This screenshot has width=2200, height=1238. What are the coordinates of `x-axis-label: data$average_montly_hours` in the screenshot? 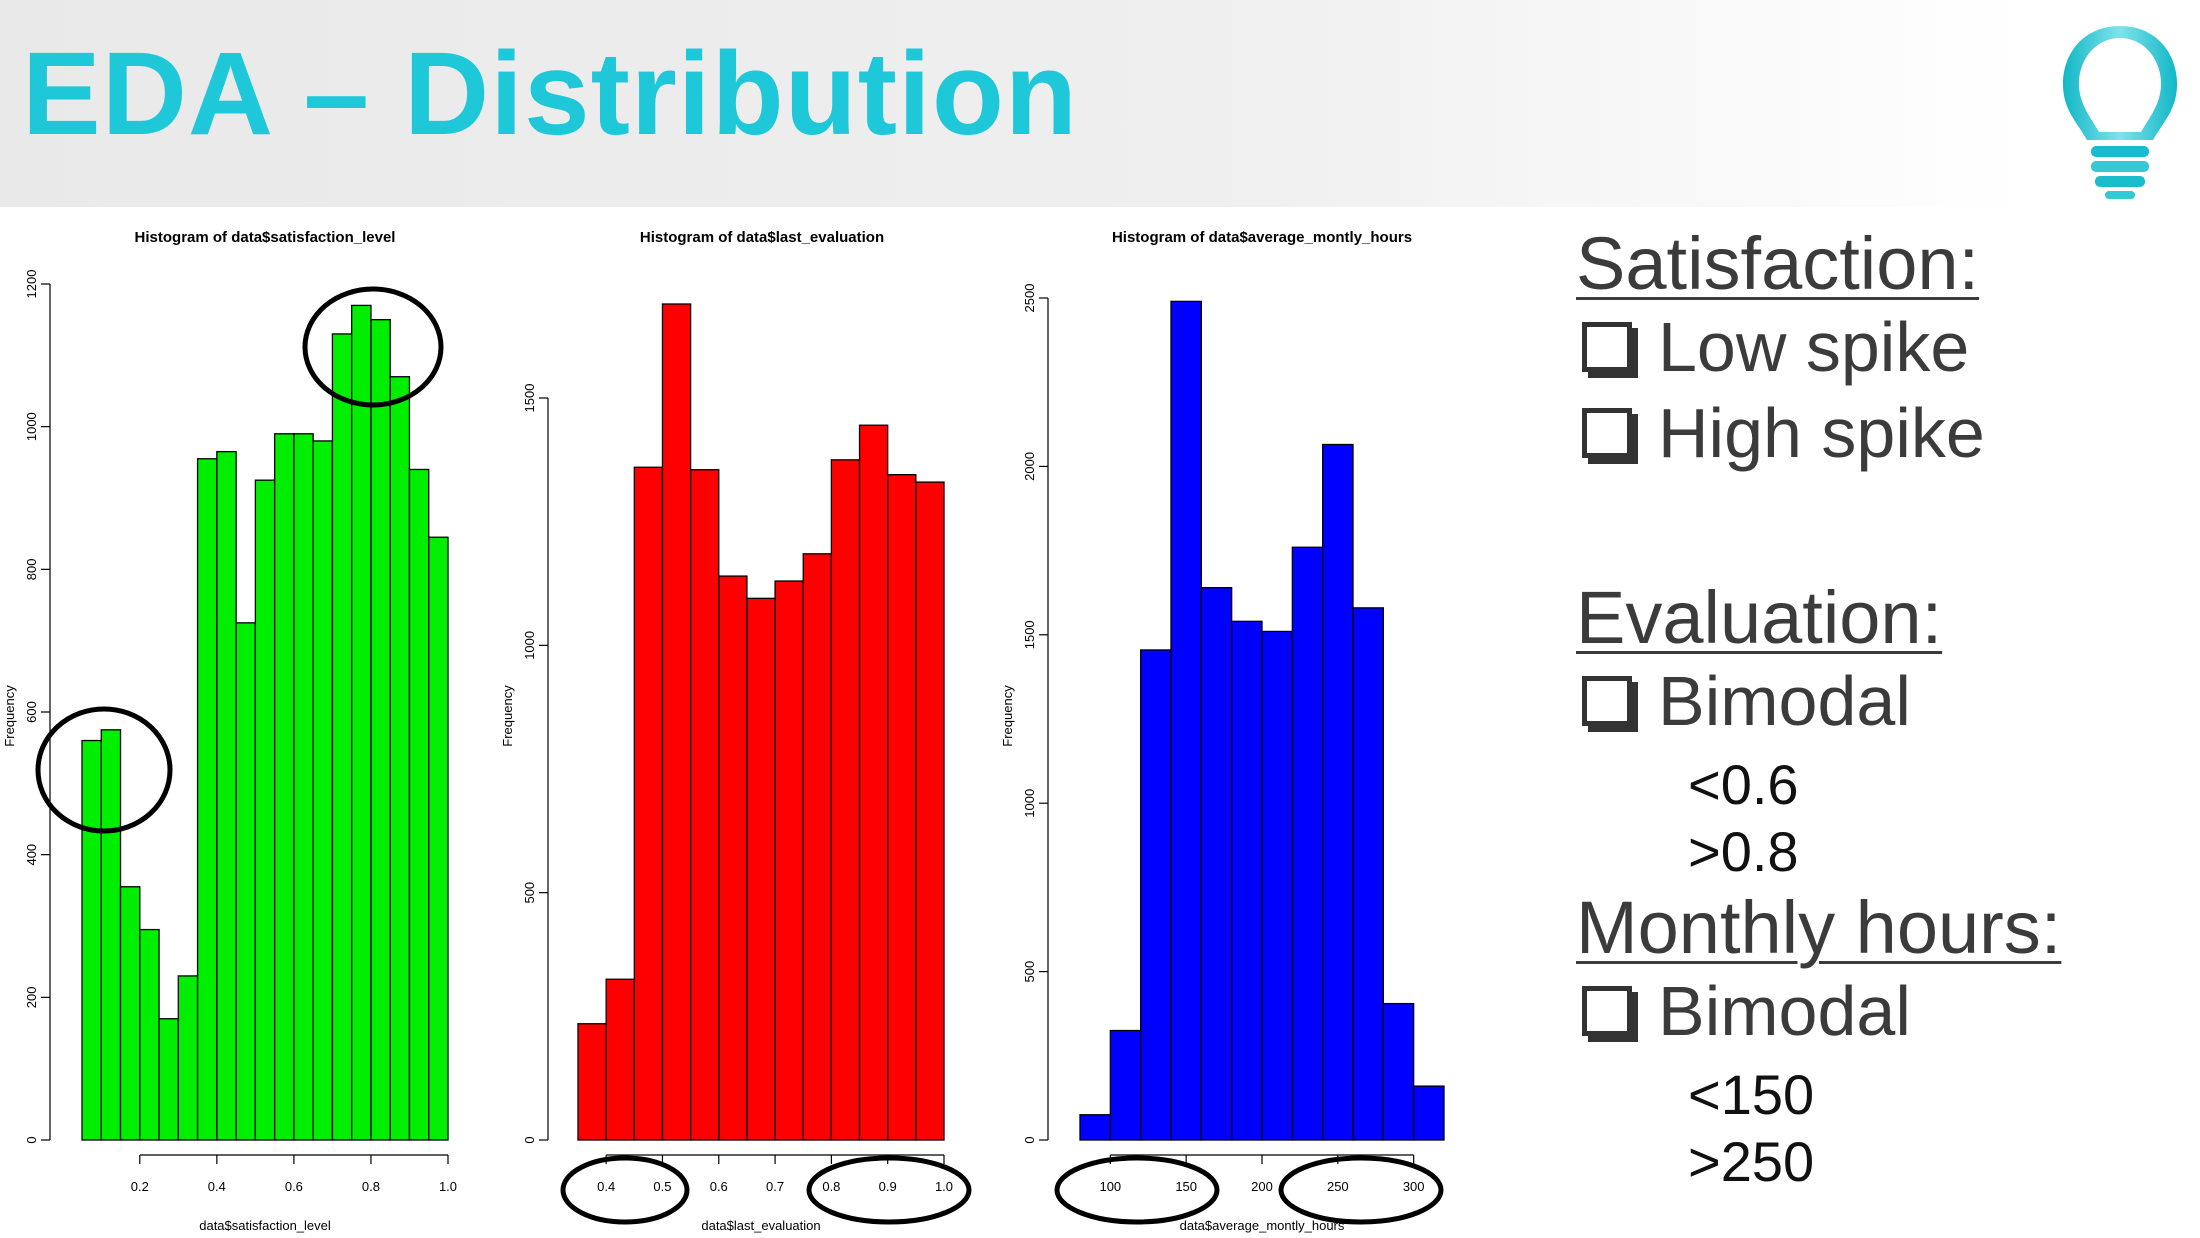 It's located at (1262, 1225).